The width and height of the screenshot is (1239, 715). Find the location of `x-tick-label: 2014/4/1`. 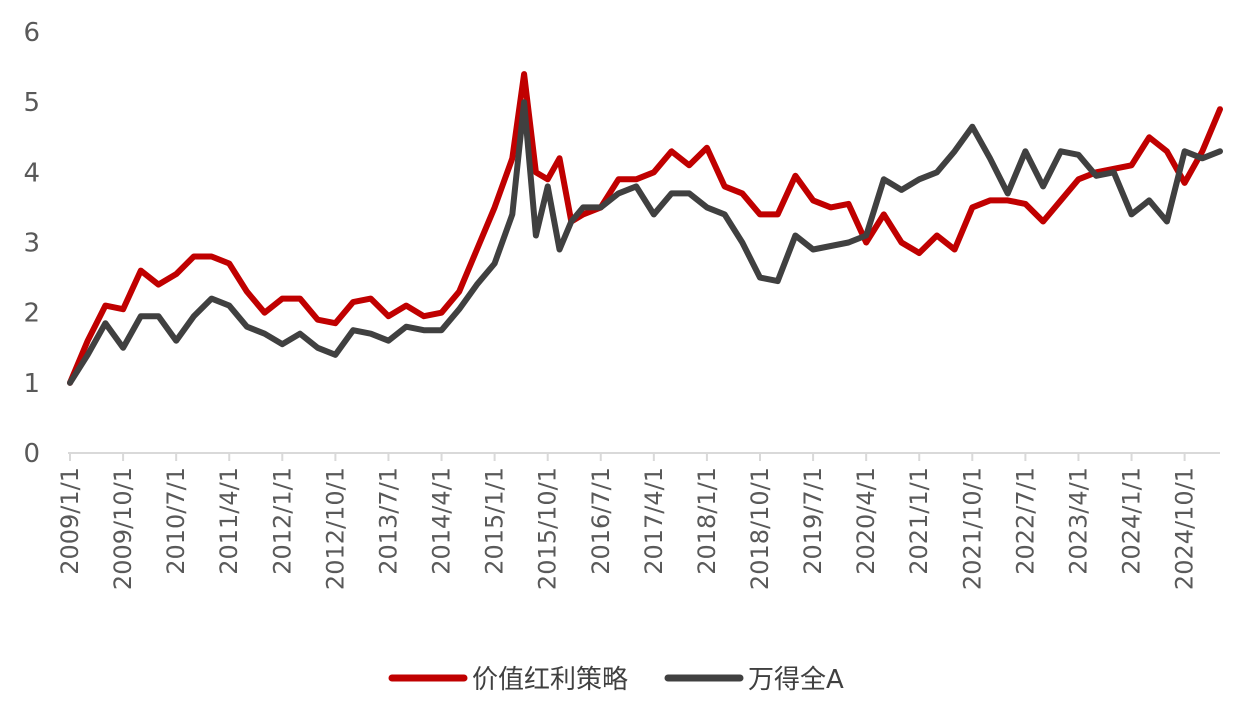

x-tick-label: 2014/4/1 is located at coordinates (442, 521).